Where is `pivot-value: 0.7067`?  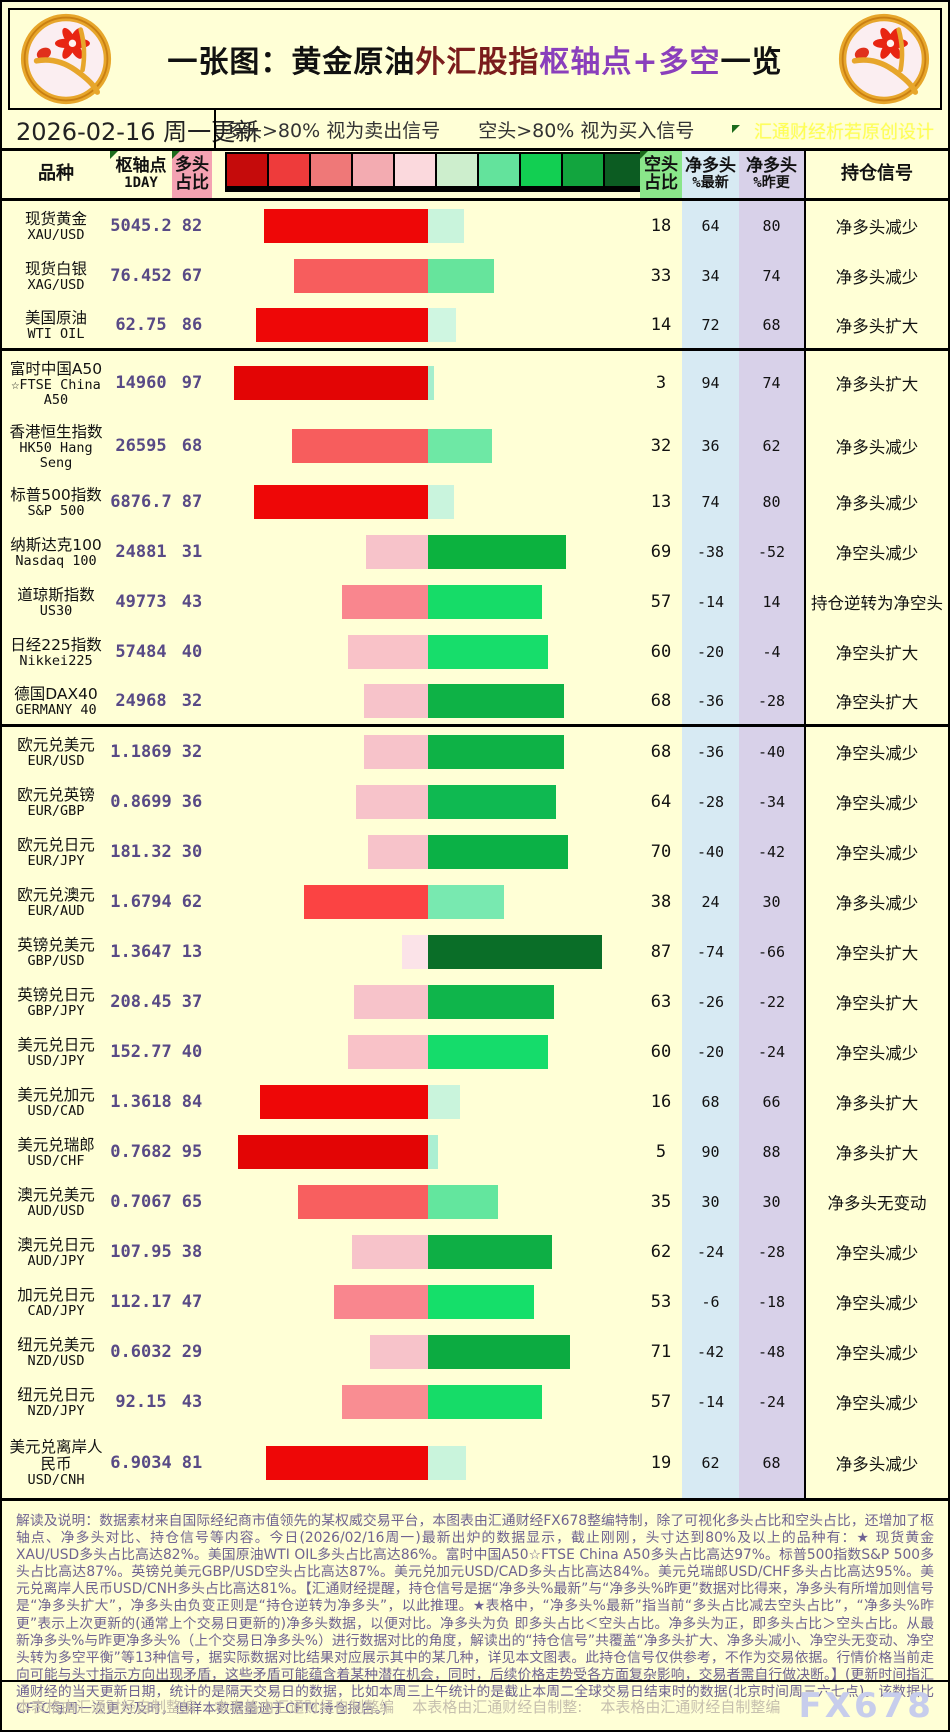 pivot-value: 0.7067 is located at coordinates (141, 1202).